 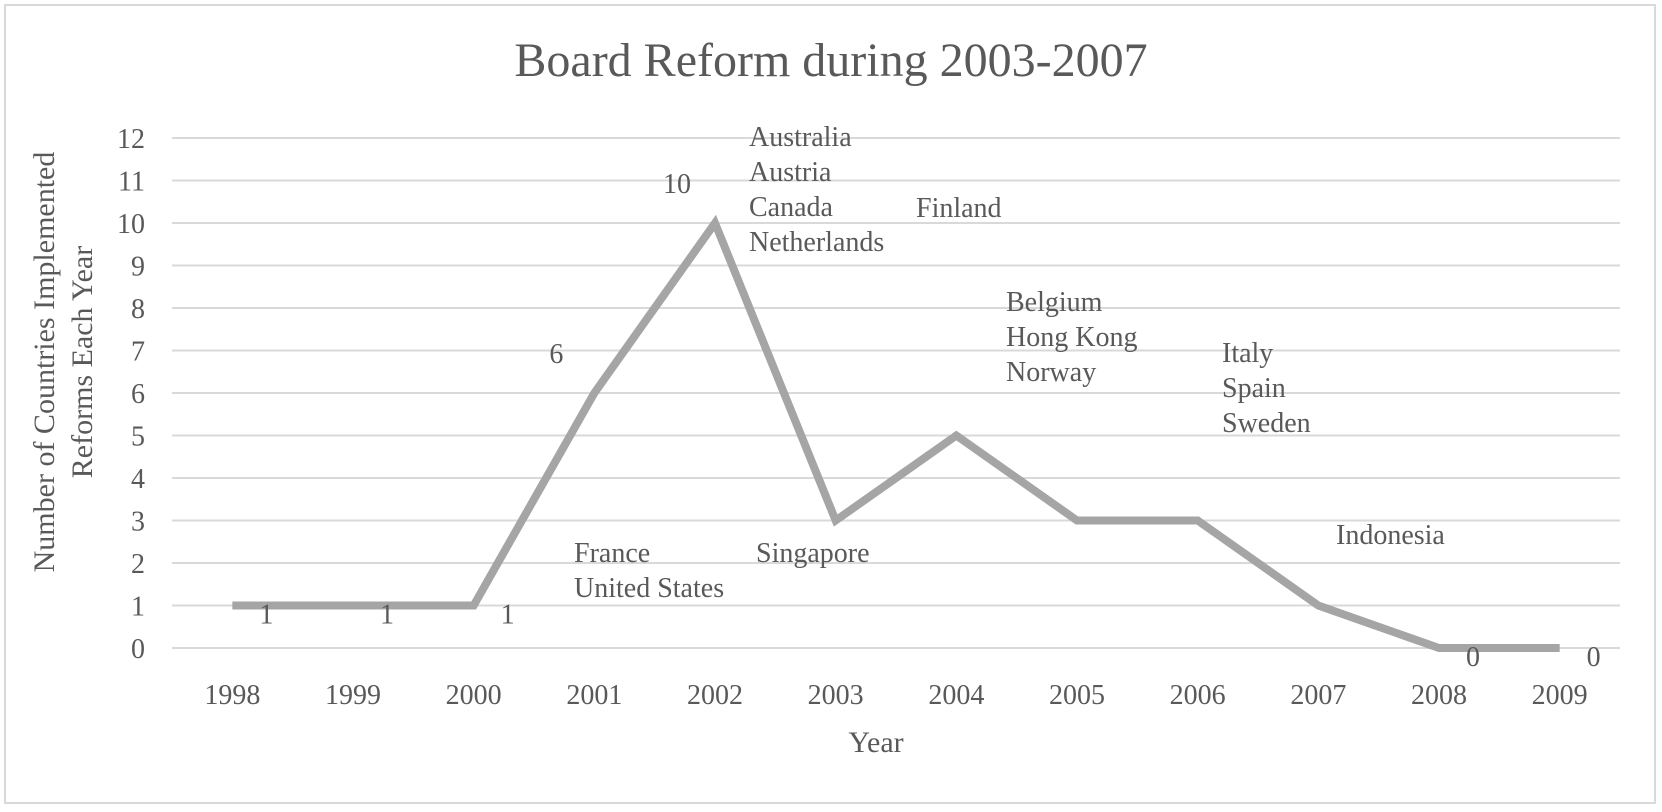 I want to click on annotation-line: Australia, so click(x=800, y=137).